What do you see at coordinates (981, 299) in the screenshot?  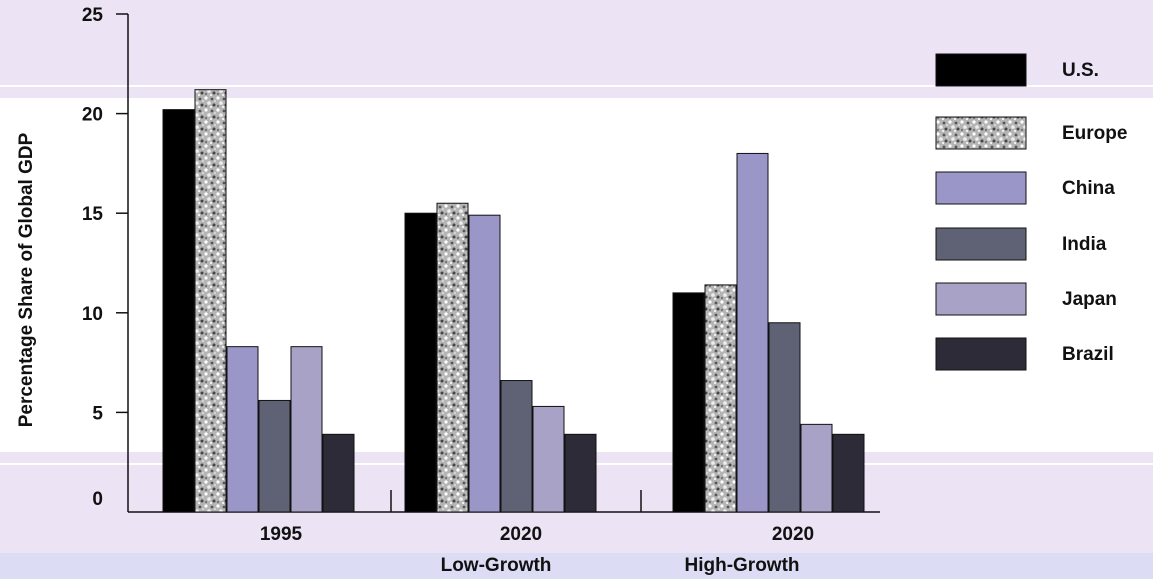 I see `legend-swatch-japan` at bounding box center [981, 299].